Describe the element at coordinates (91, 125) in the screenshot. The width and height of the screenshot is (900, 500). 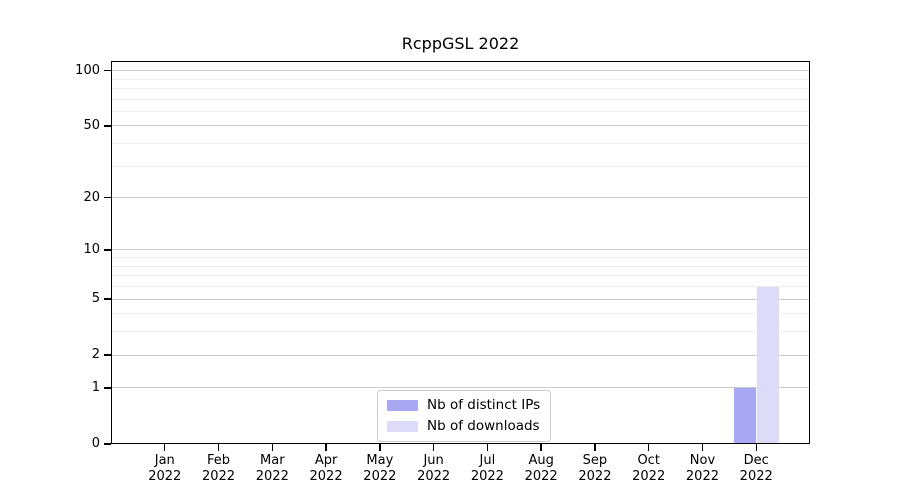
I see `y-tick-label: 50` at that location.